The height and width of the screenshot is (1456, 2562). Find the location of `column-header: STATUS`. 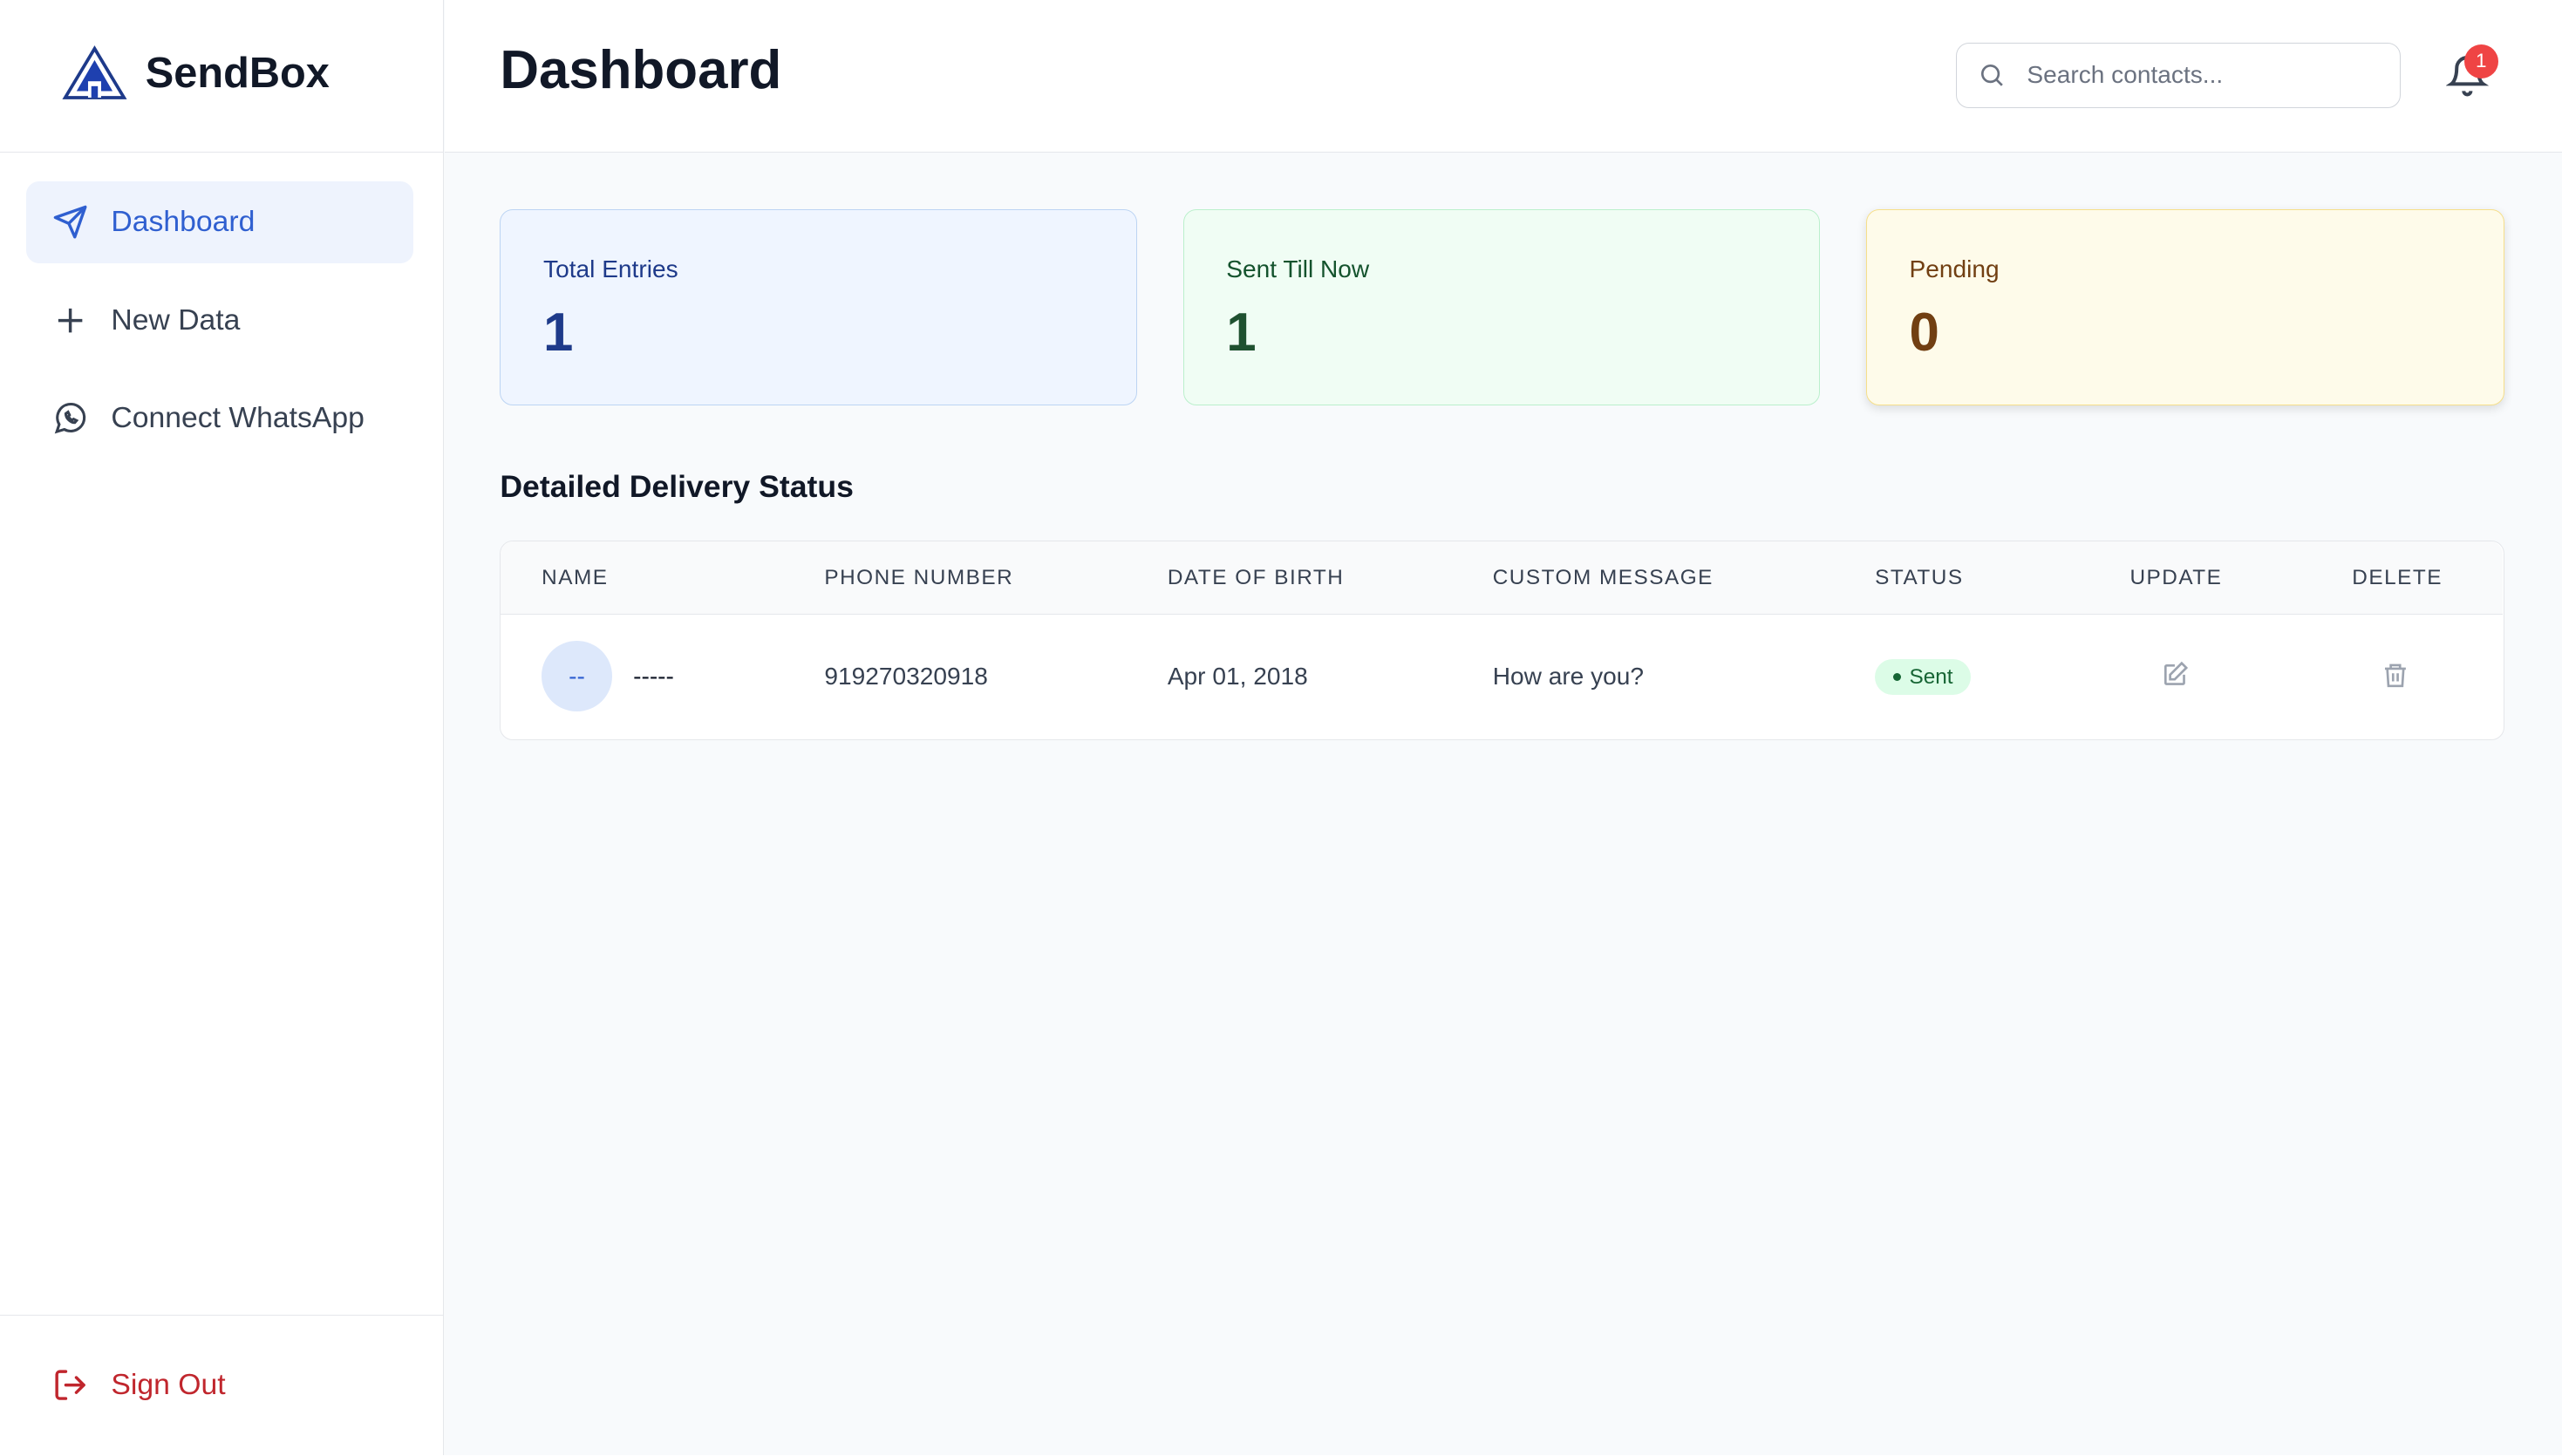

column-header: STATUS is located at coordinates (1919, 578).